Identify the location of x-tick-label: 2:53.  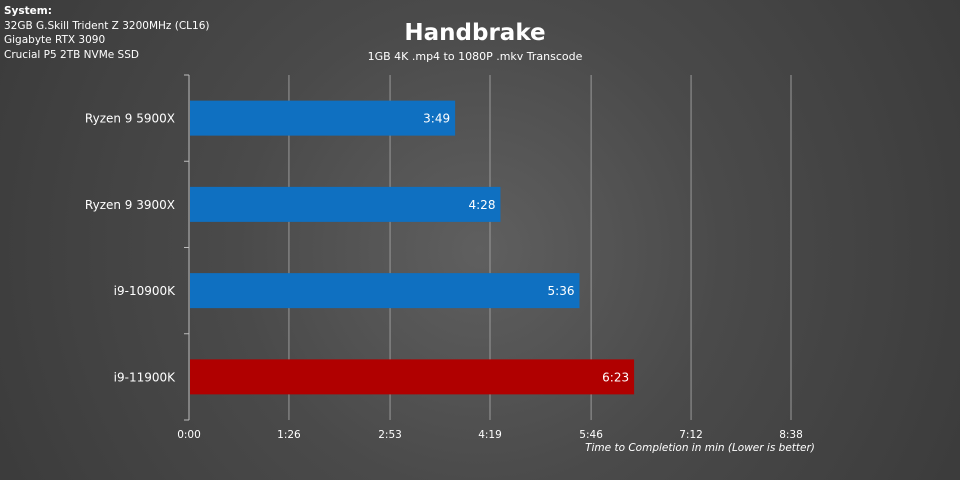
(390, 435).